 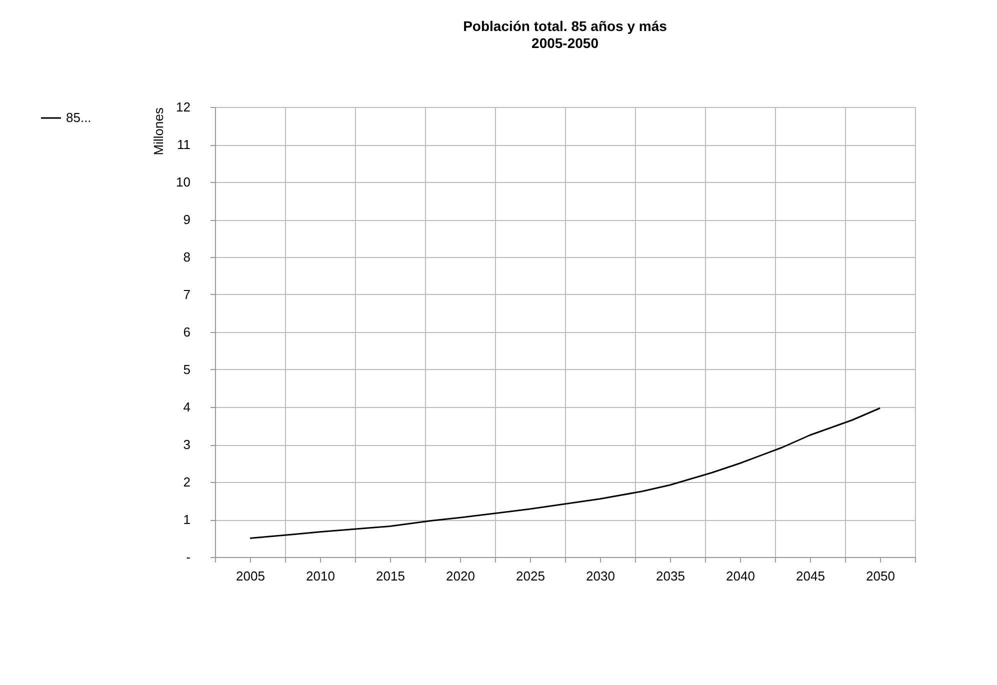 I want to click on y-tick-label: 2, so click(x=186, y=482).